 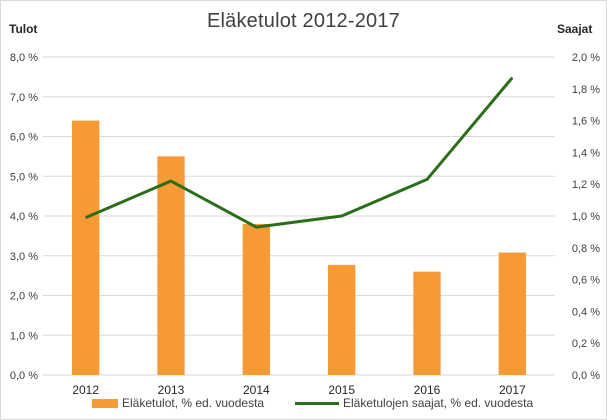 What do you see at coordinates (193, 403) in the screenshot?
I see `legend-bar-label: Eläketulot, % ed. vuodesta` at bounding box center [193, 403].